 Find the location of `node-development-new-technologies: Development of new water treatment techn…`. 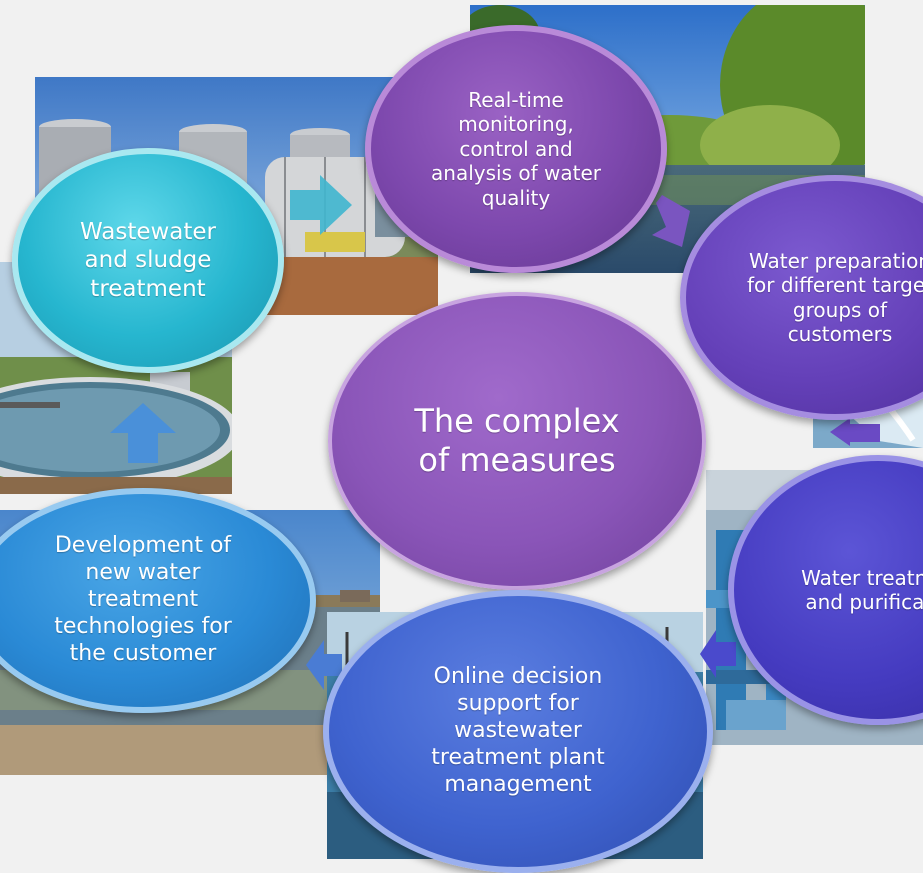

node-development-new-technologies: Development of new water treatment techn… is located at coordinates (158, 600).